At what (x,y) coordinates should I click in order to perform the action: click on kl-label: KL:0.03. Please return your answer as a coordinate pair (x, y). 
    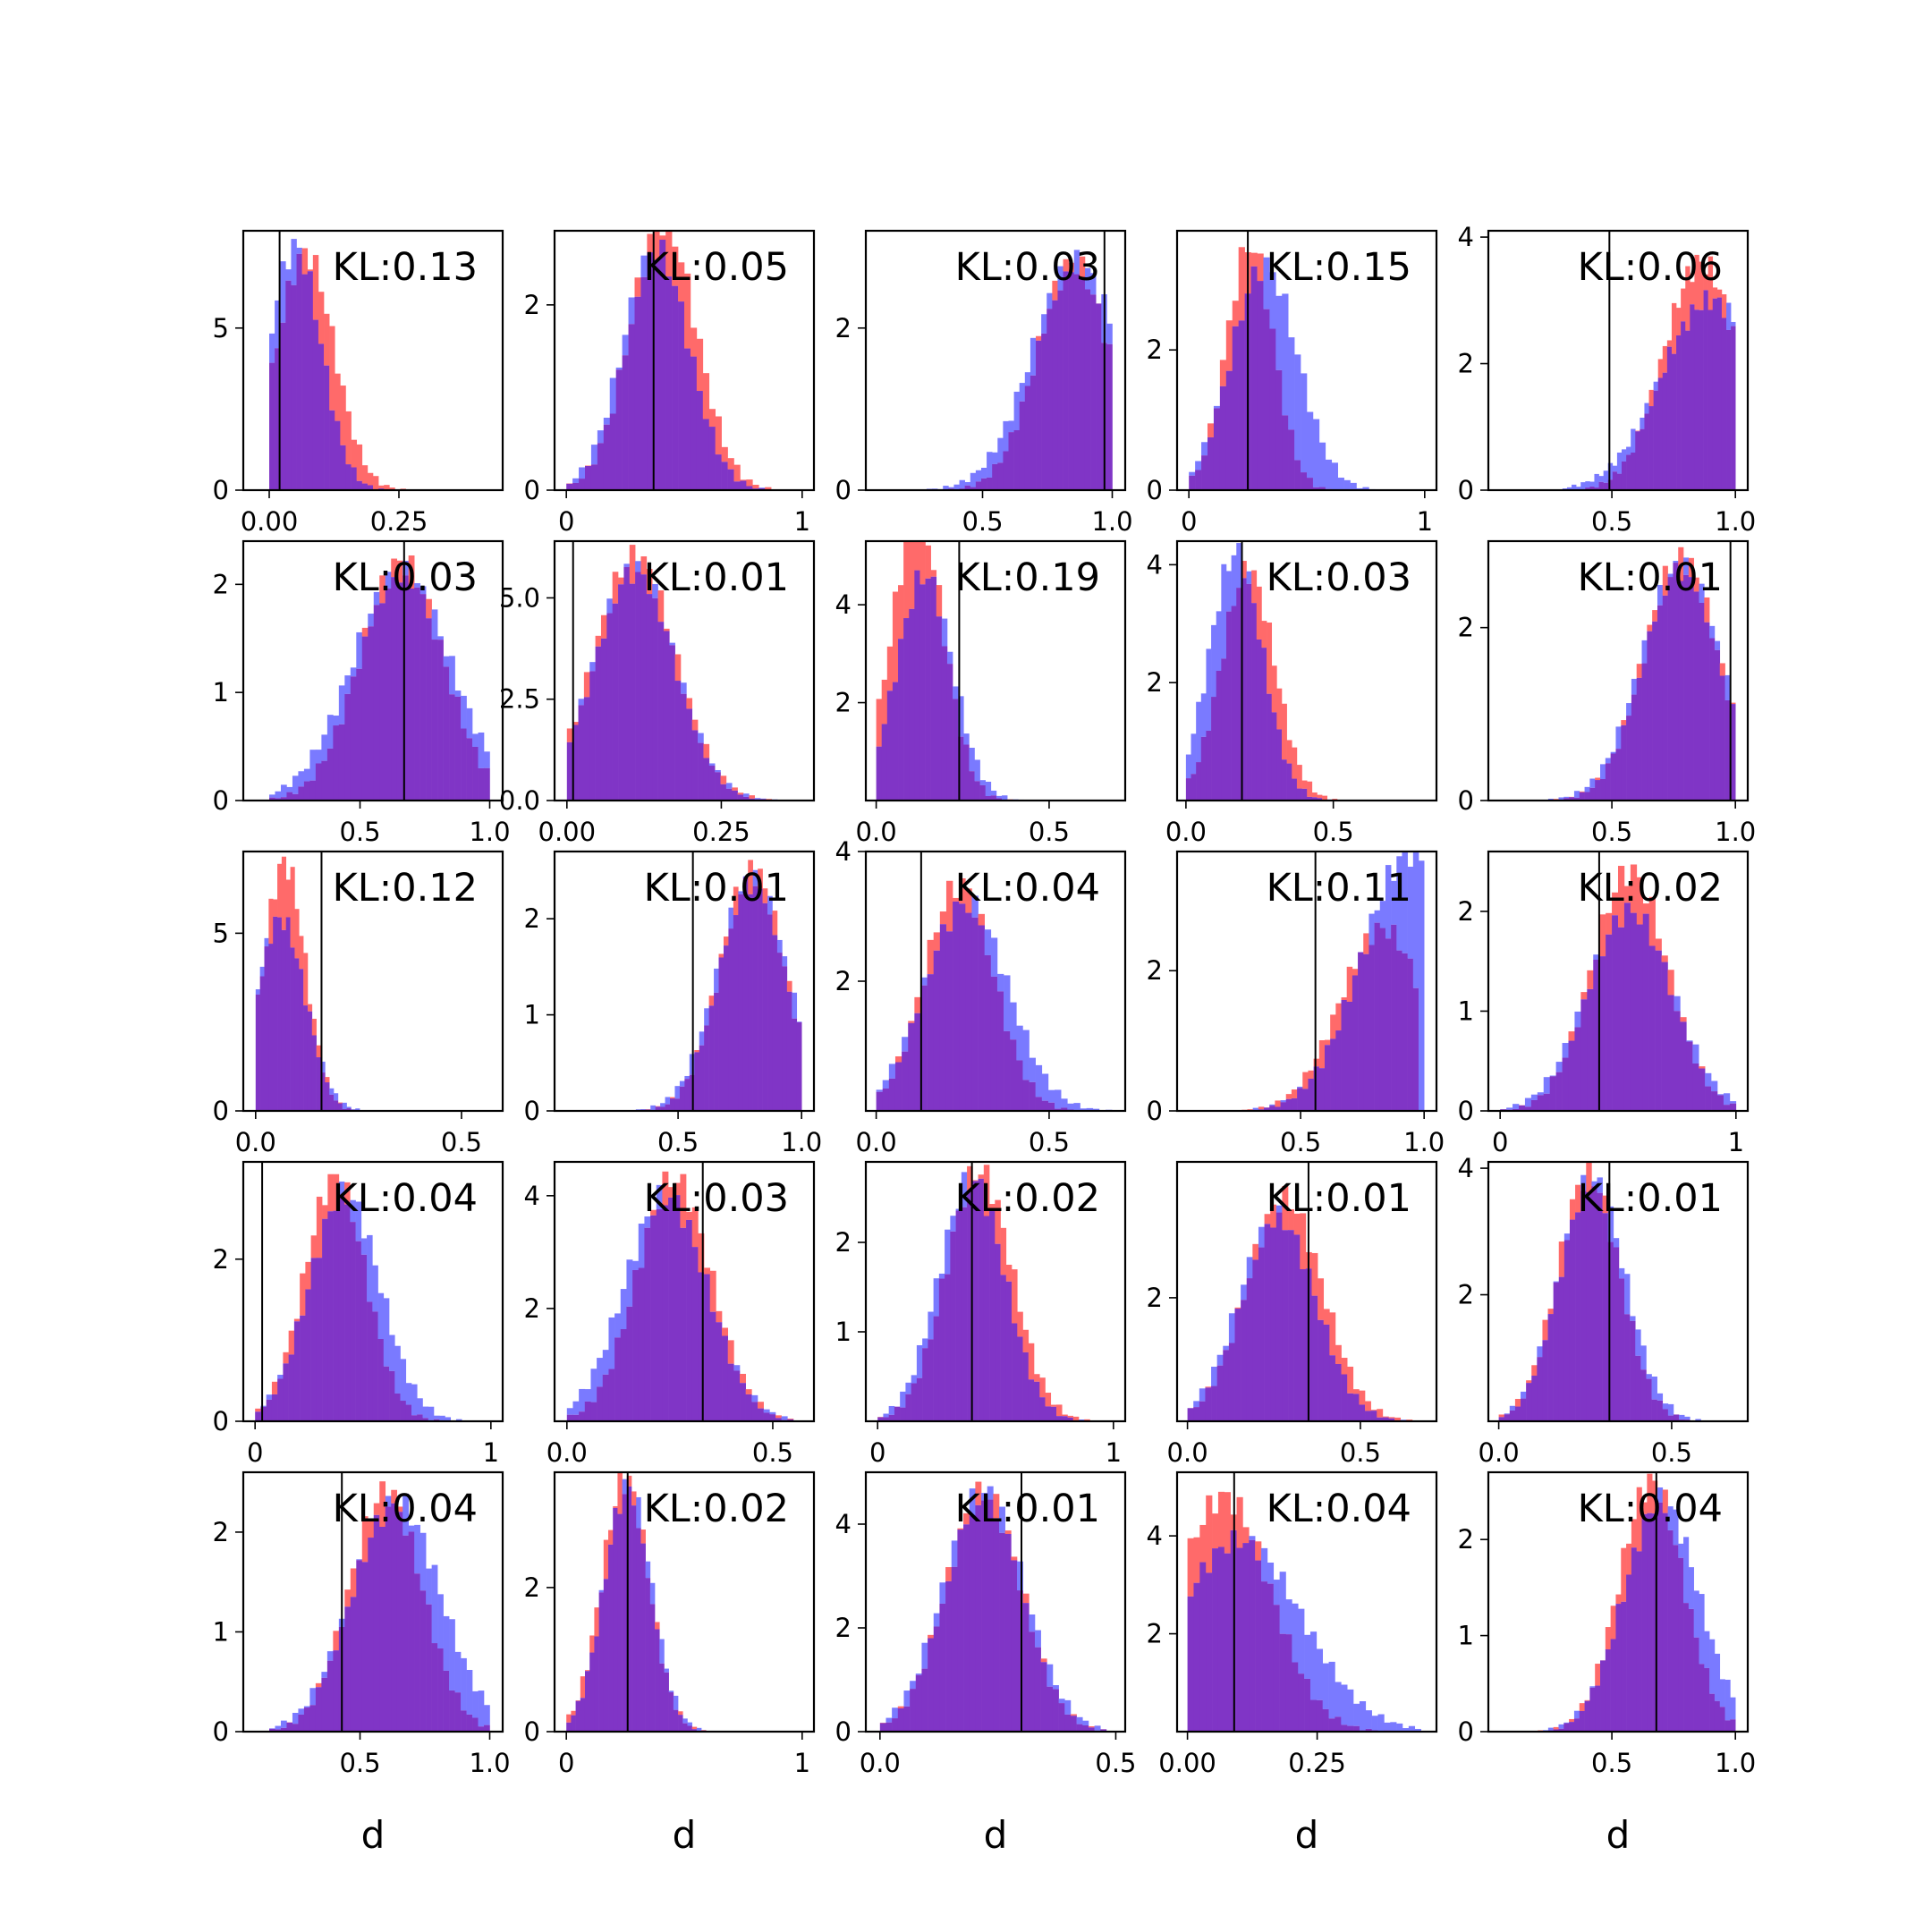
    Looking at the image, I should click on (1027, 267).